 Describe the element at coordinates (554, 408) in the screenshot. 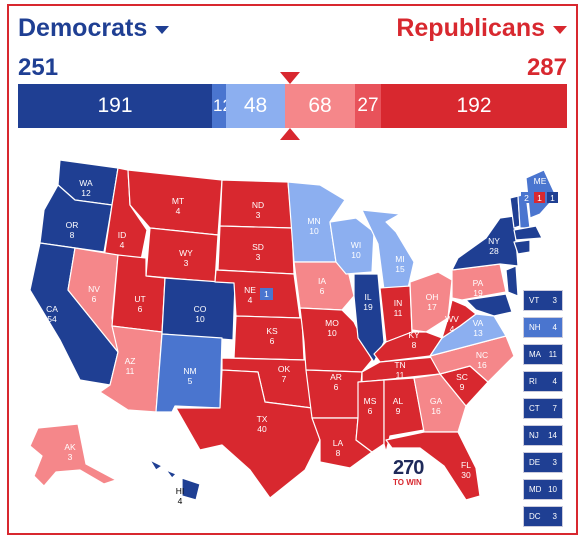

I see `small-state-ev: 7` at that location.